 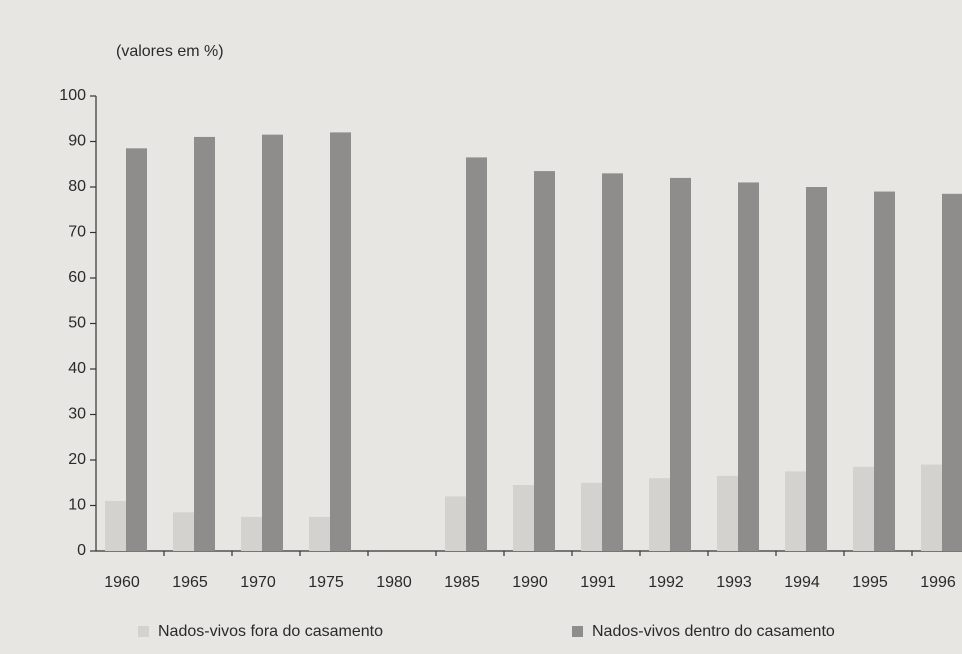 What do you see at coordinates (77, 505) in the screenshot?
I see `y-tick-label: 10` at bounding box center [77, 505].